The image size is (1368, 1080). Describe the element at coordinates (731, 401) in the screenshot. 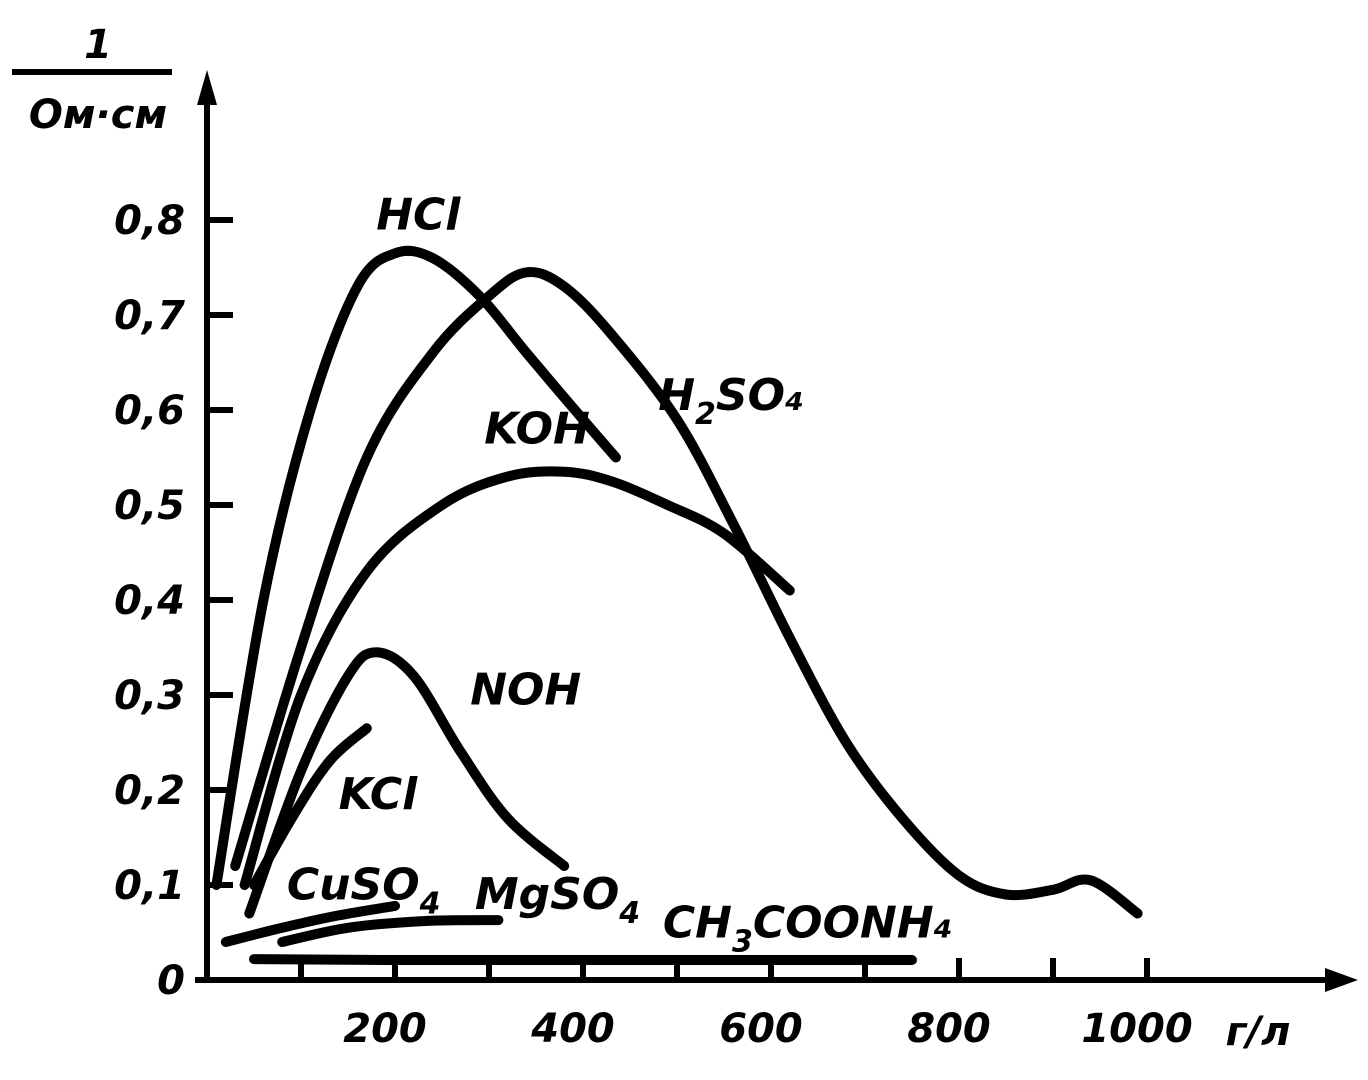

I see `curve-label-h2so4: H2SO₄` at that location.